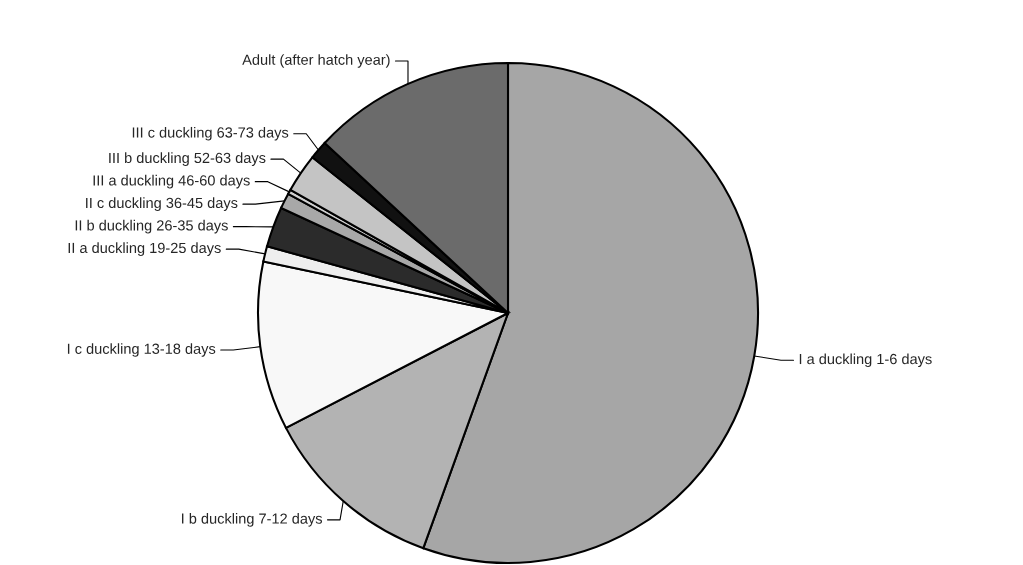 Image resolution: width=1023 pixels, height=565 pixels. What do you see at coordinates (865, 360) in the screenshot?
I see `slice-label: I a duckling 1-6 days` at bounding box center [865, 360].